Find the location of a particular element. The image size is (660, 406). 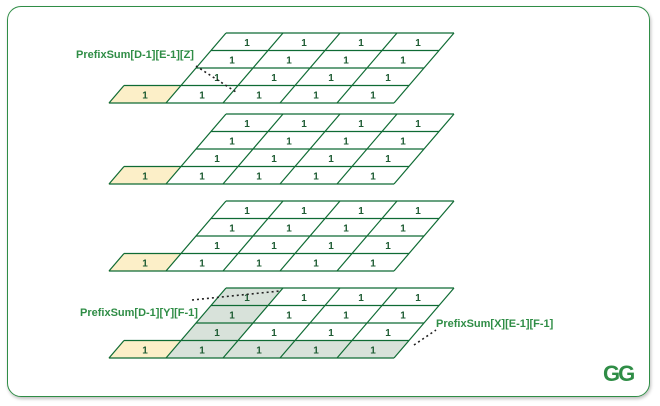

label-left: PrefixSum[D-1][Y][F-1] is located at coordinates (139, 313).